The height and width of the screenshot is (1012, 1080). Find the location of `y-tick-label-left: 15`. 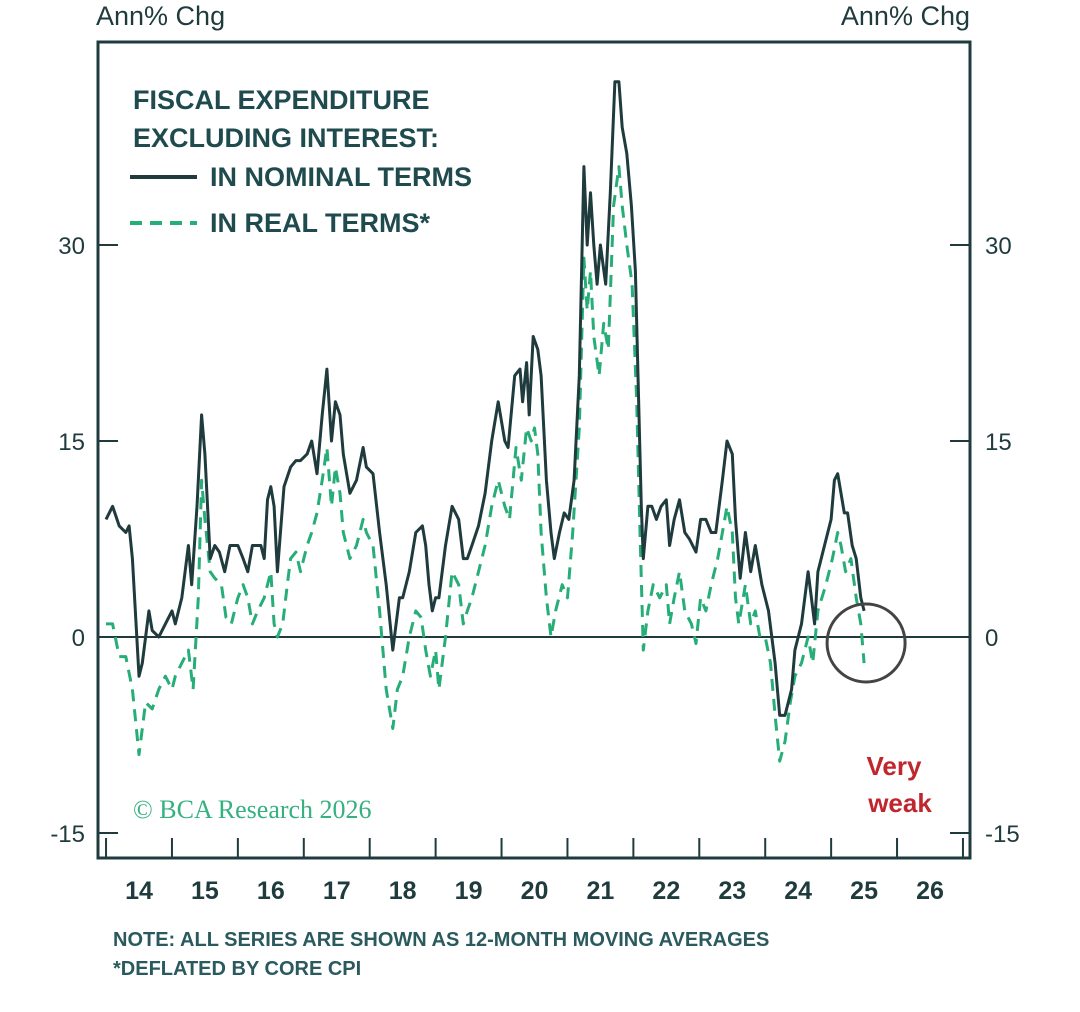

y-tick-label-left: 15 is located at coordinates (71, 442).